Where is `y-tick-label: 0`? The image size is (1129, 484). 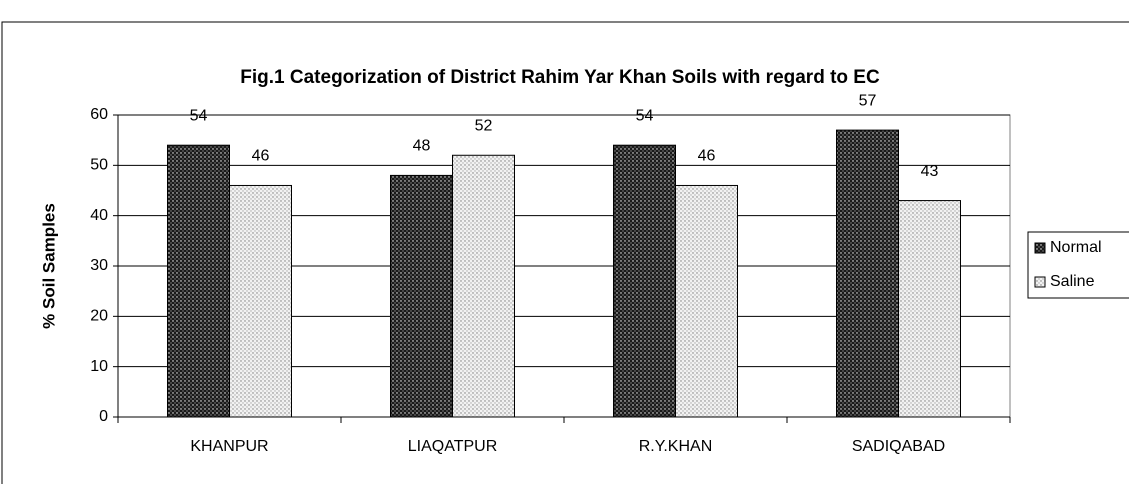 y-tick-label: 0 is located at coordinates (103, 416).